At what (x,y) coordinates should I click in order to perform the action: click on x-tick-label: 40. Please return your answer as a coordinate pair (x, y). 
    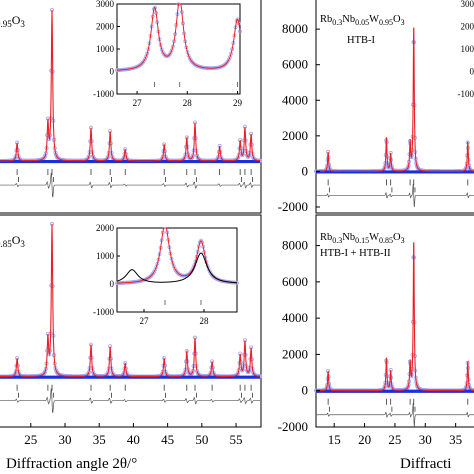
    Looking at the image, I should click on (133, 439).